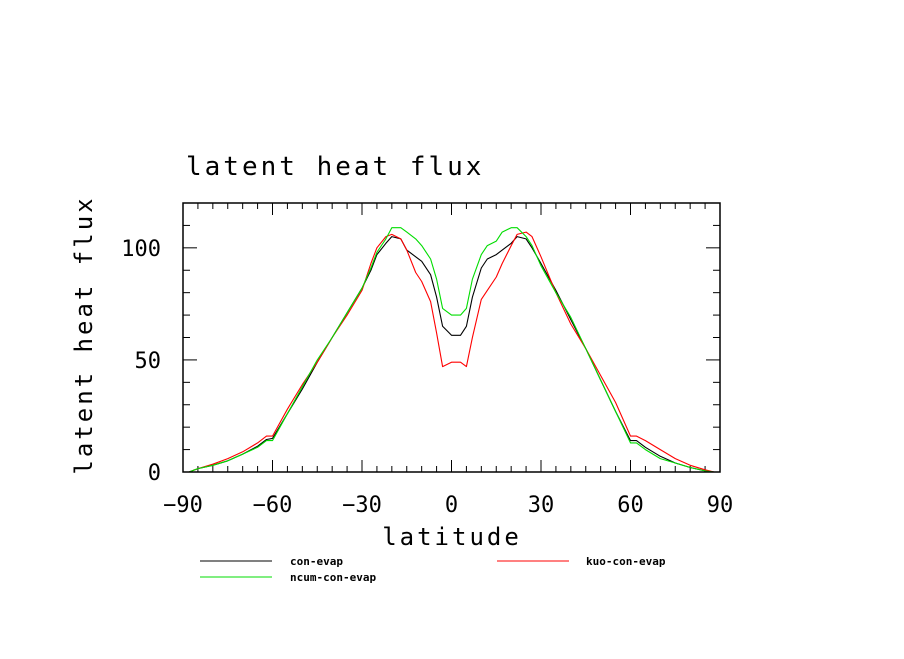 This screenshot has height=659, width=904. What do you see at coordinates (433, 569) in the screenshot?
I see `legend: con-evap kuo-con-evap ncum-con-evap` at bounding box center [433, 569].